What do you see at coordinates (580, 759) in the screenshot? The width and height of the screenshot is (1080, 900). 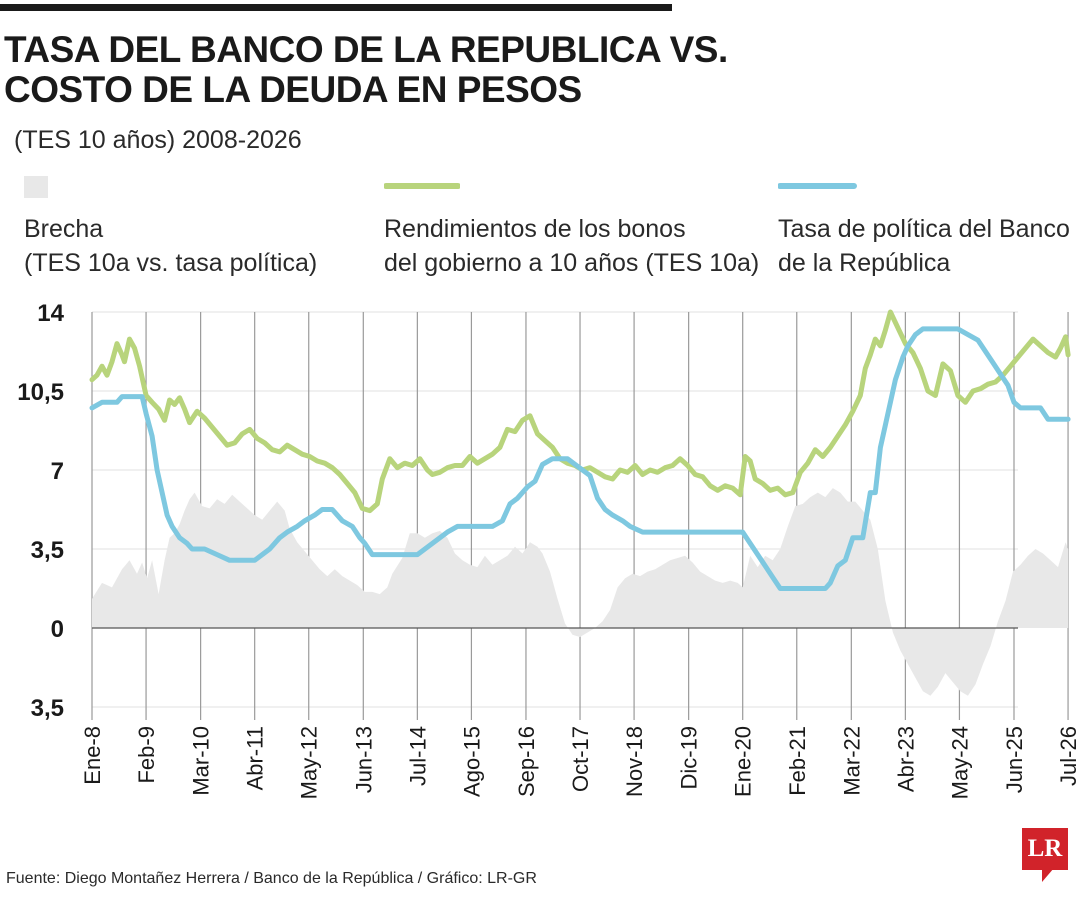 I see `x-tick-label: Oct-17` at bounding box center [580, 759].